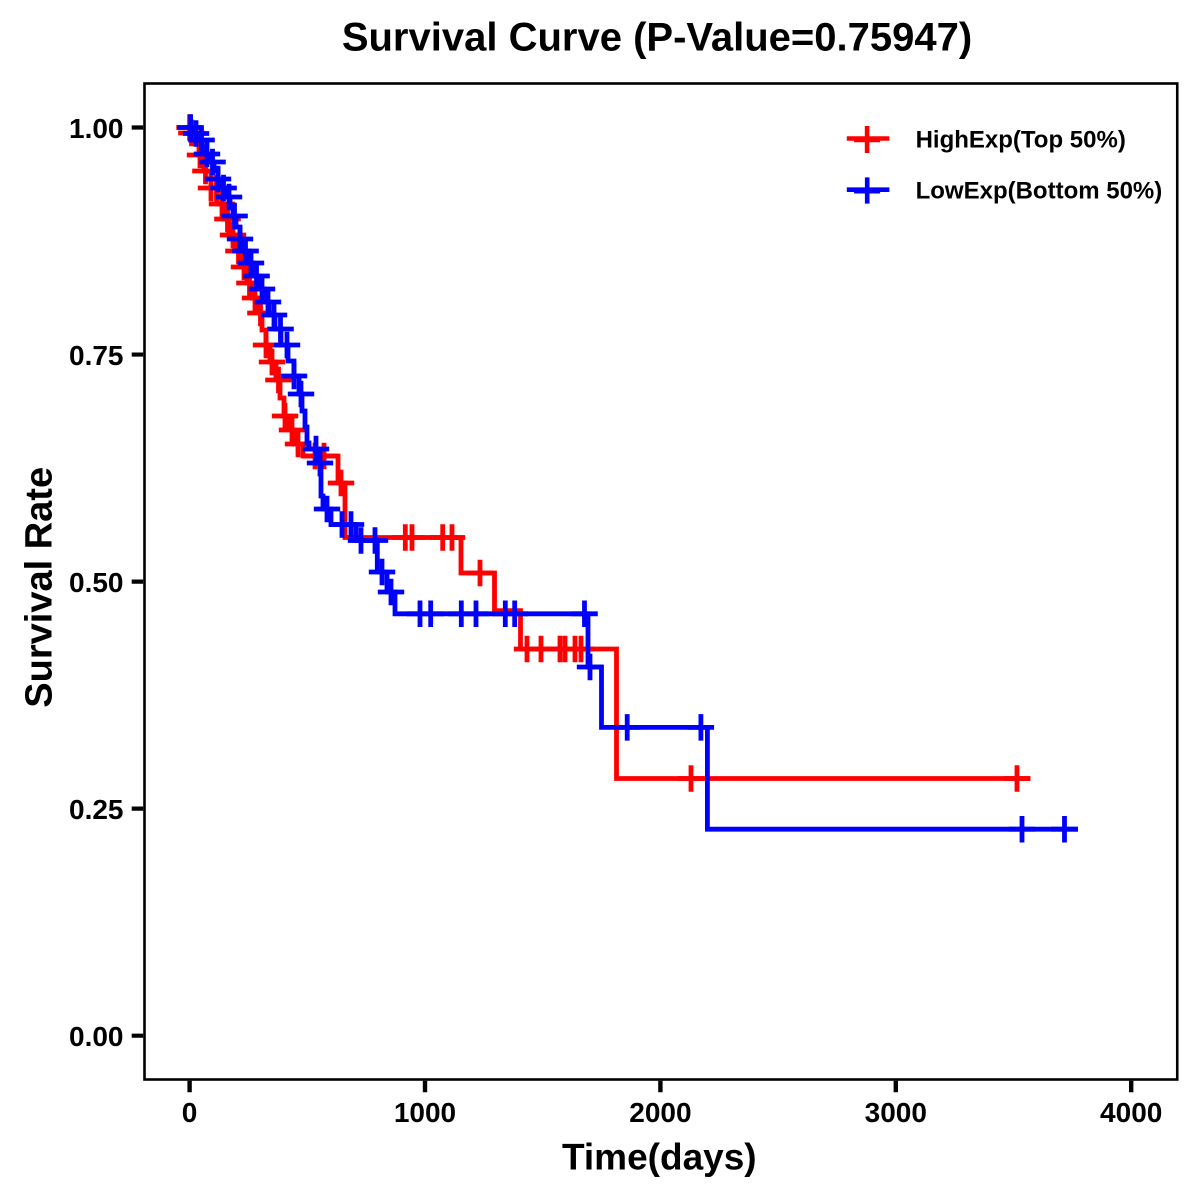 The width and height of the screenshot is (1200, 1200). I want to click on svg-text: 4000, so click(1131, 1112).